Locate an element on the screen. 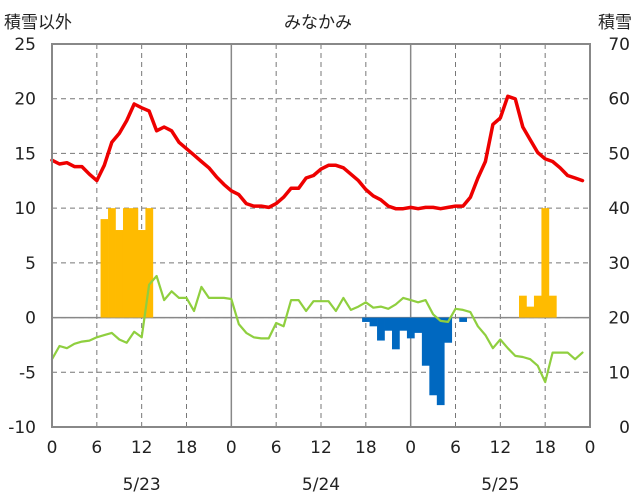 This screenshot has width=636, height=501. left-tick-label: 0 is located at coordinates (30, 319).